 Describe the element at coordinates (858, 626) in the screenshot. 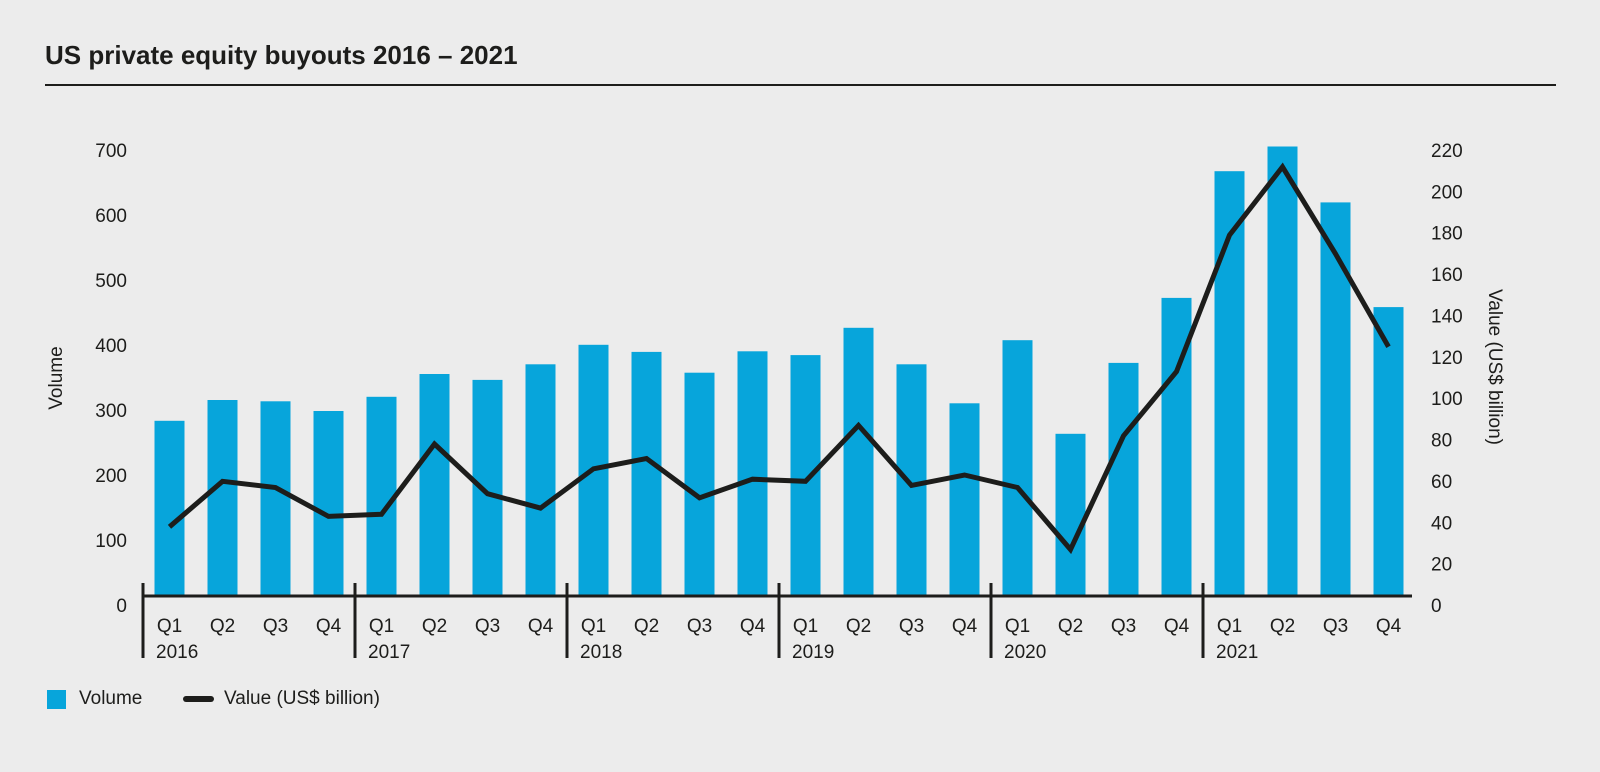

I see `x-label-2019-Q2: Q2` at that location.